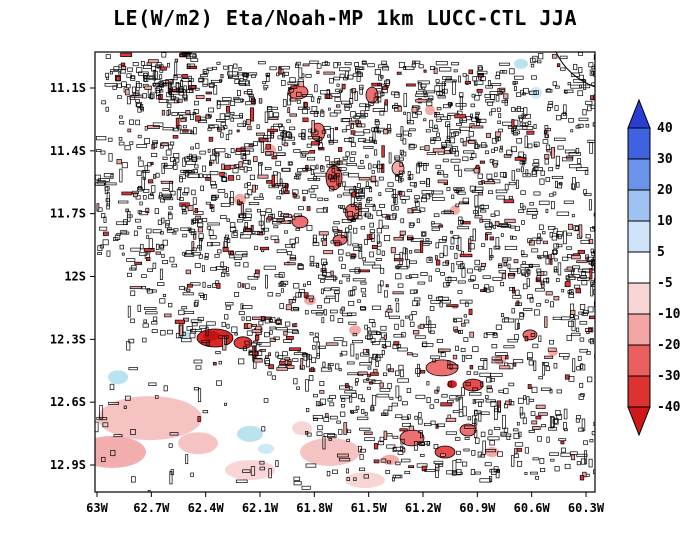 The image size is (700, 540). I want to click on y-tick-label: 12.6S, so click(68, 402).